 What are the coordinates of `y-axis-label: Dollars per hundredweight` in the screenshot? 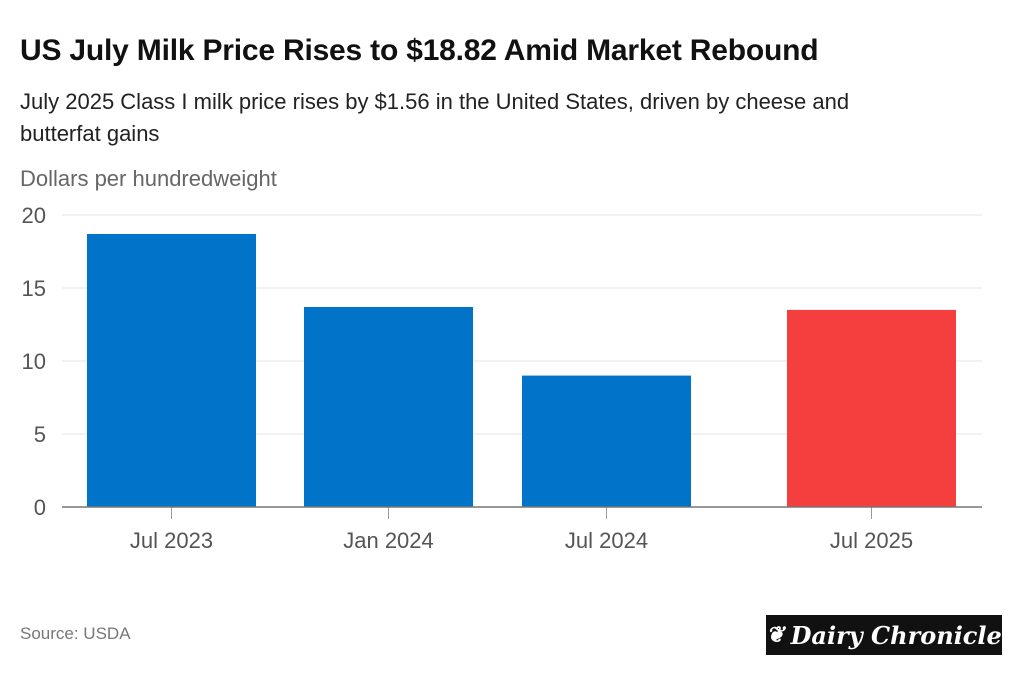 It's located at (148, 178).